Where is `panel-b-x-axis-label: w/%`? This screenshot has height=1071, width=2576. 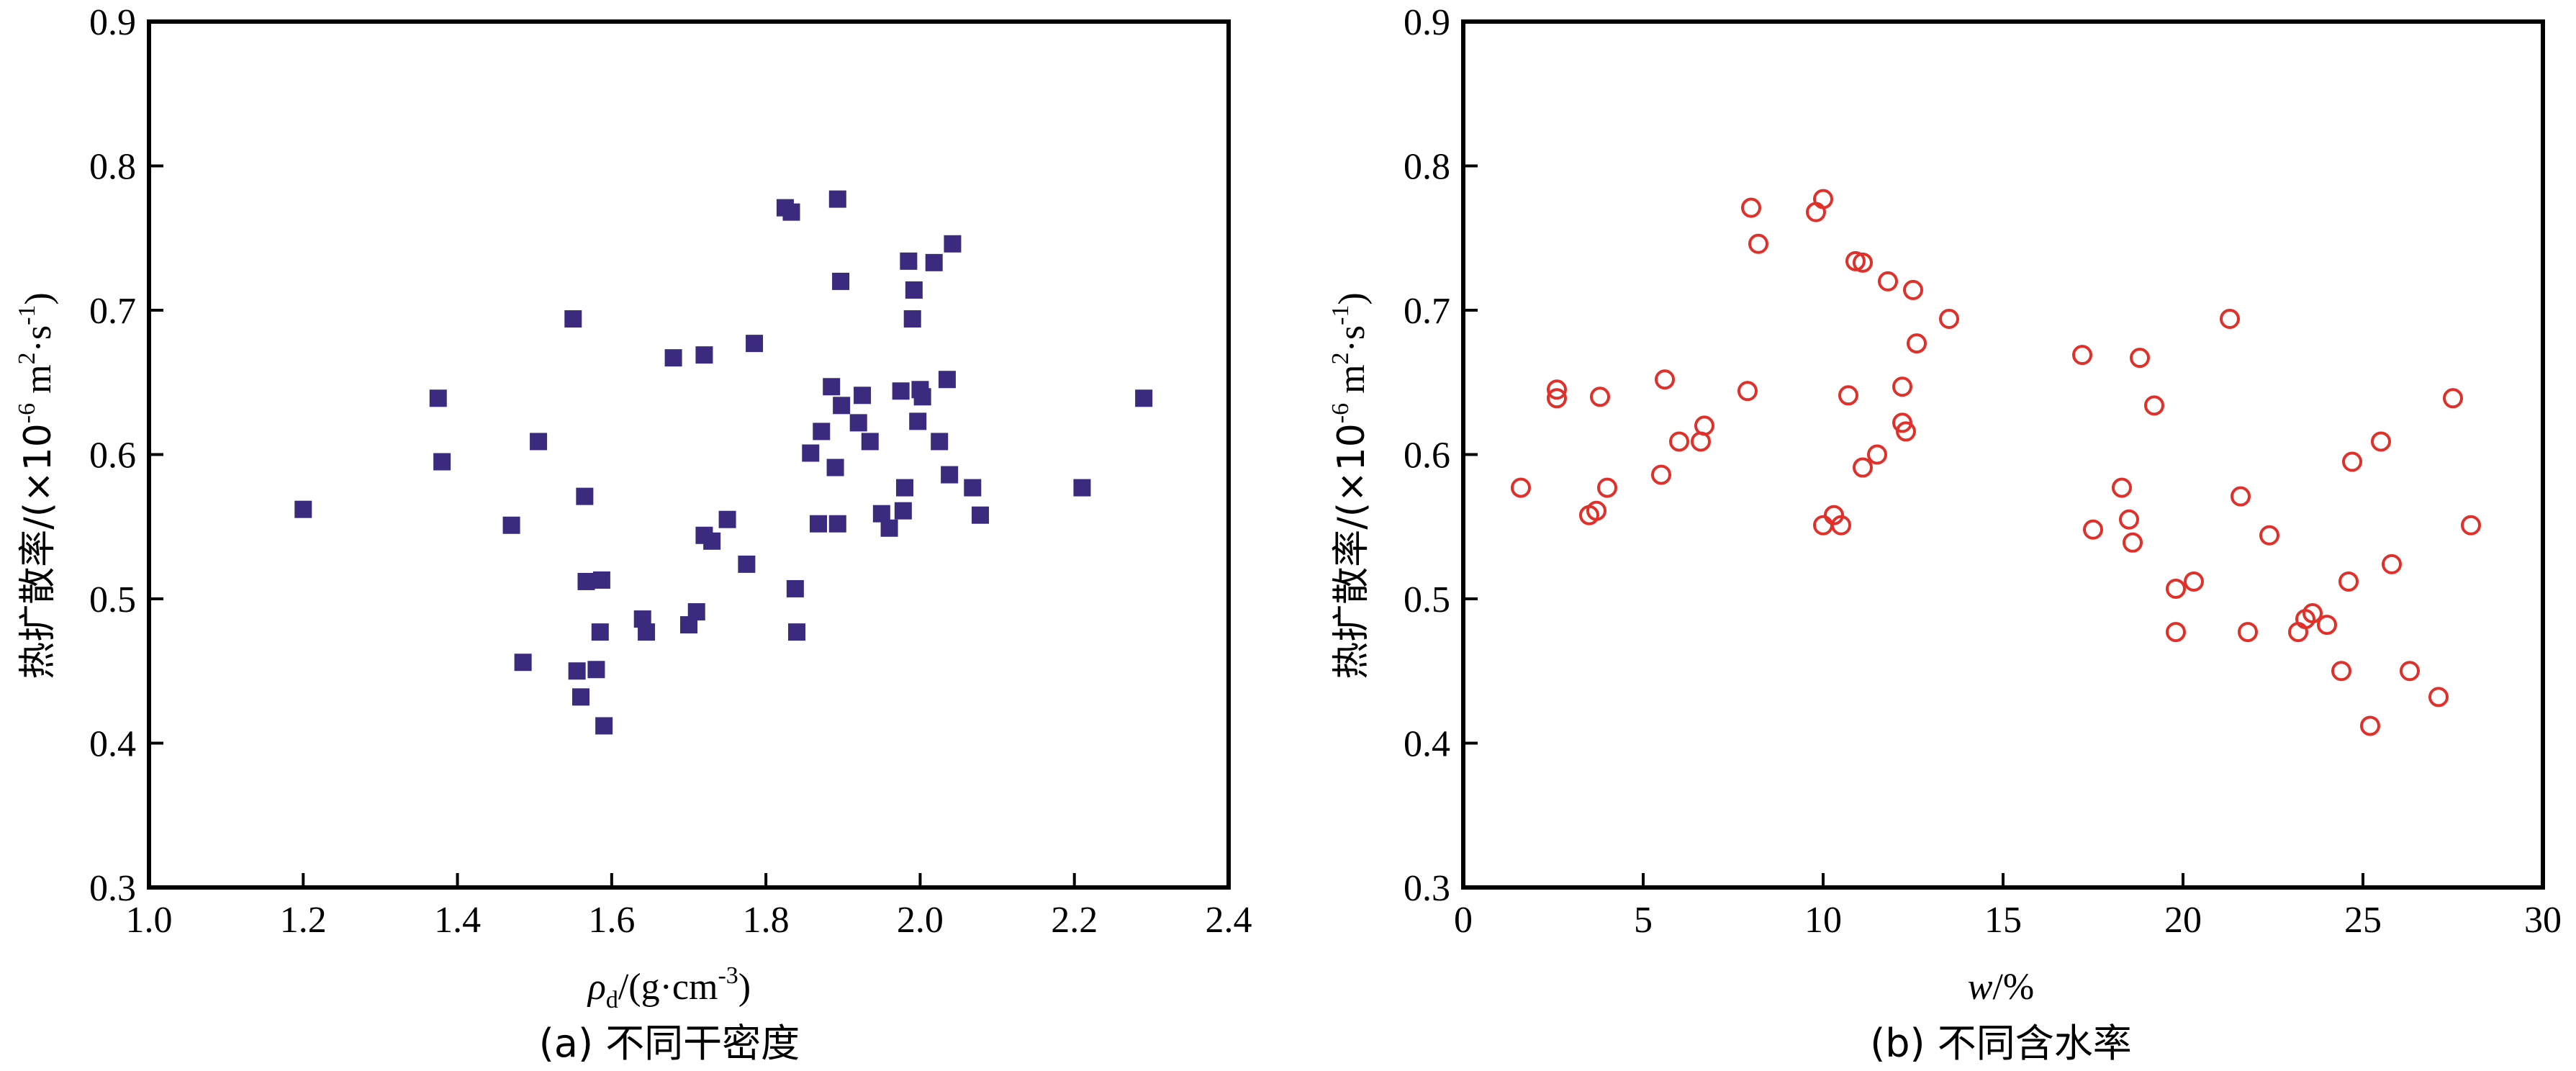 panel-b-x-axis-label: w/% is located at coordinates (2001, 987).